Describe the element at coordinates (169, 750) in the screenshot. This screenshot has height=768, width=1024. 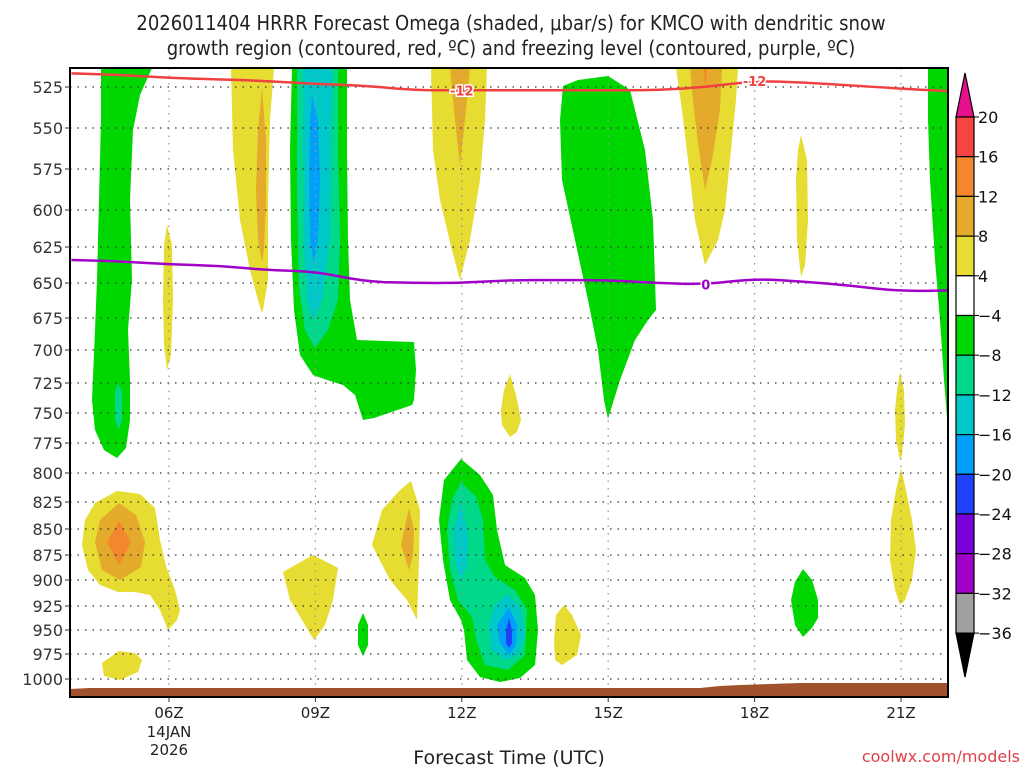
I see `x-tick-year: 2026` at that location.